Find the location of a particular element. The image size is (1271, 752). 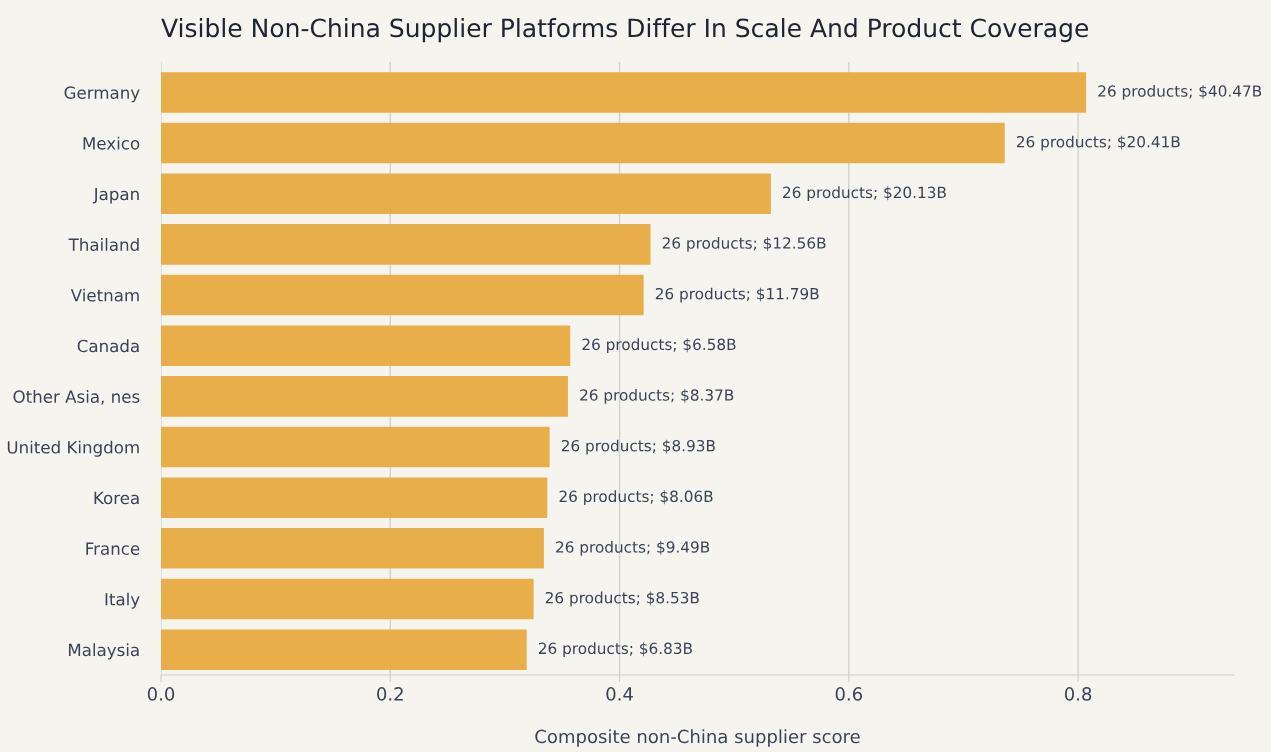

y-tick-label: Mexico is located at coordinates (111, 143).